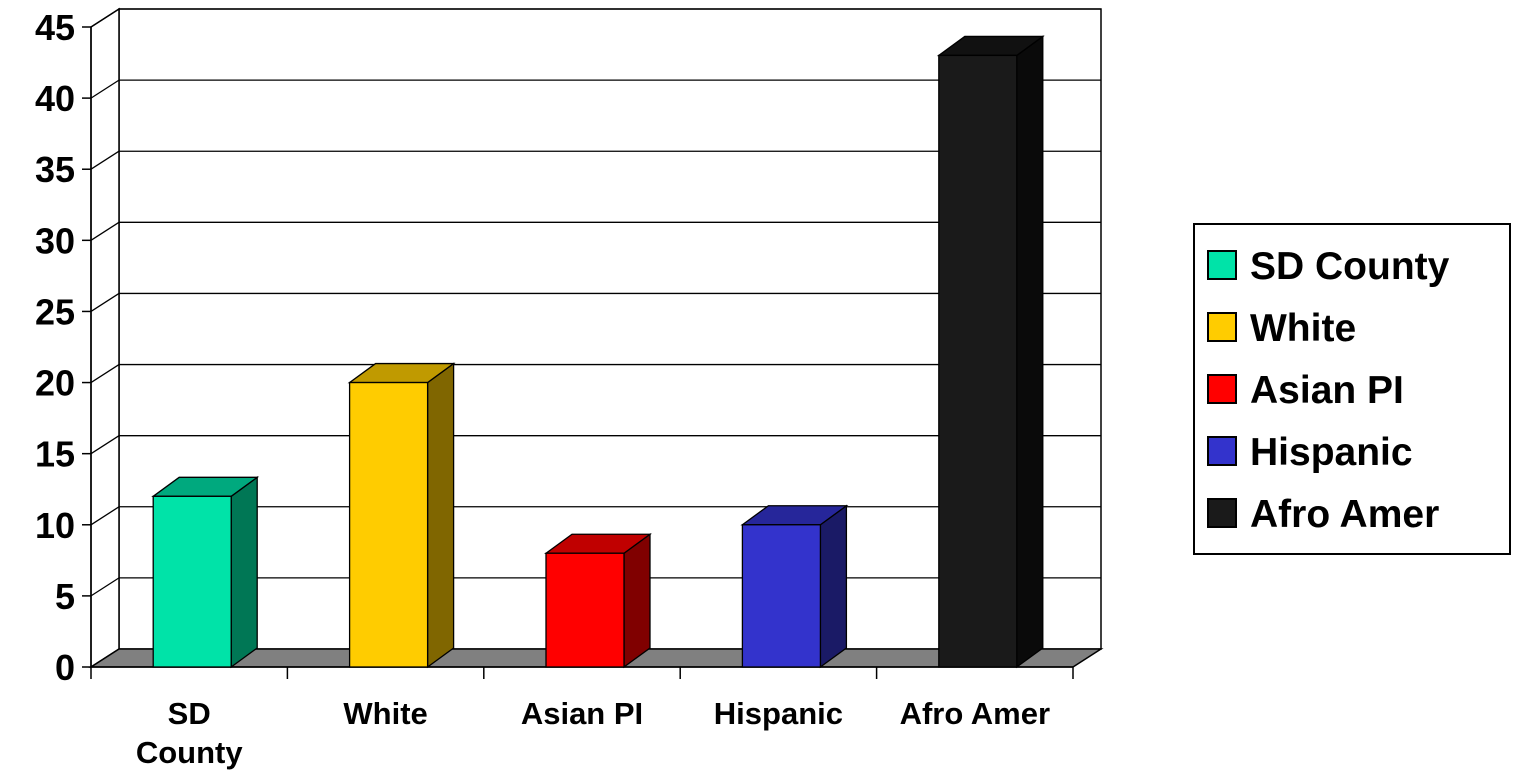 This screenshot has width=1518, height=779. What do you see at coordinates (975, 713) in the screenshot?
I see `x-tick-label: Afro Amer` at bounding box center [975, 713].